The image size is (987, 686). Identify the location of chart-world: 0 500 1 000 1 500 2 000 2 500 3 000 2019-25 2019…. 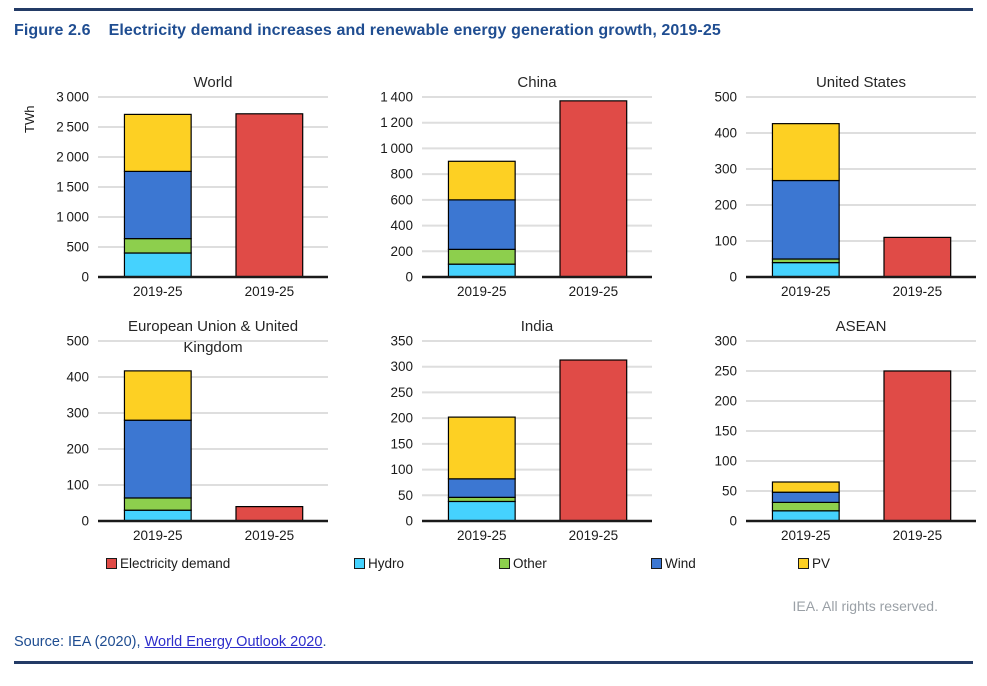
(174, 187).